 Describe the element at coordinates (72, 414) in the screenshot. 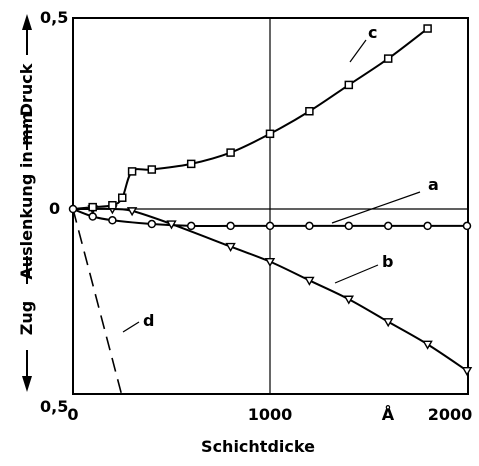

I see `x-tick-0: 0` at that location.